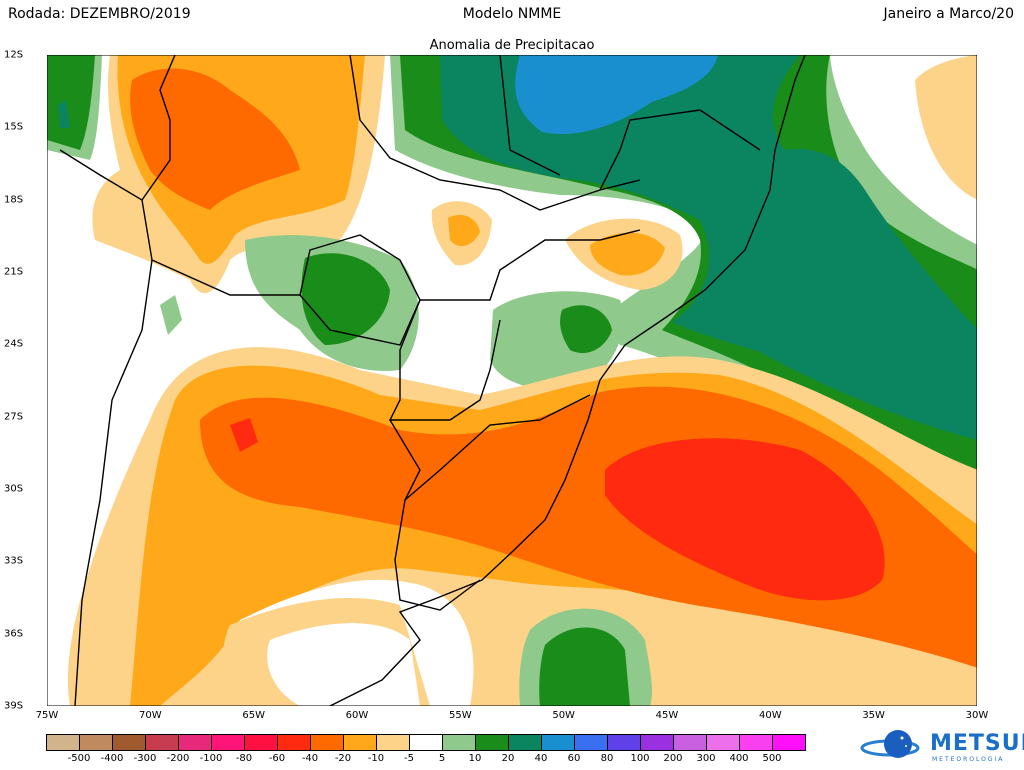 Image resolution: width=1024 pixels, height=770 pixels. Describe the element at coordinates (14, 344) in the screenshot. I see `lat-label: 24S` at that location.